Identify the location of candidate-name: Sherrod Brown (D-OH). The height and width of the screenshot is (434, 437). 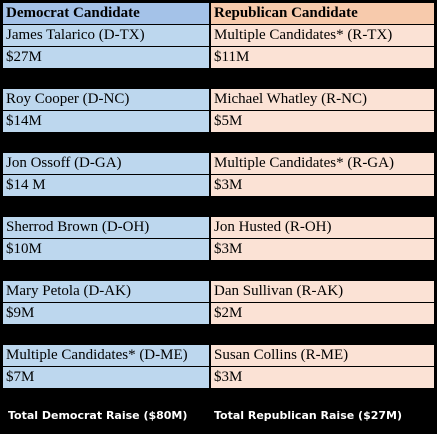
(106, 227).